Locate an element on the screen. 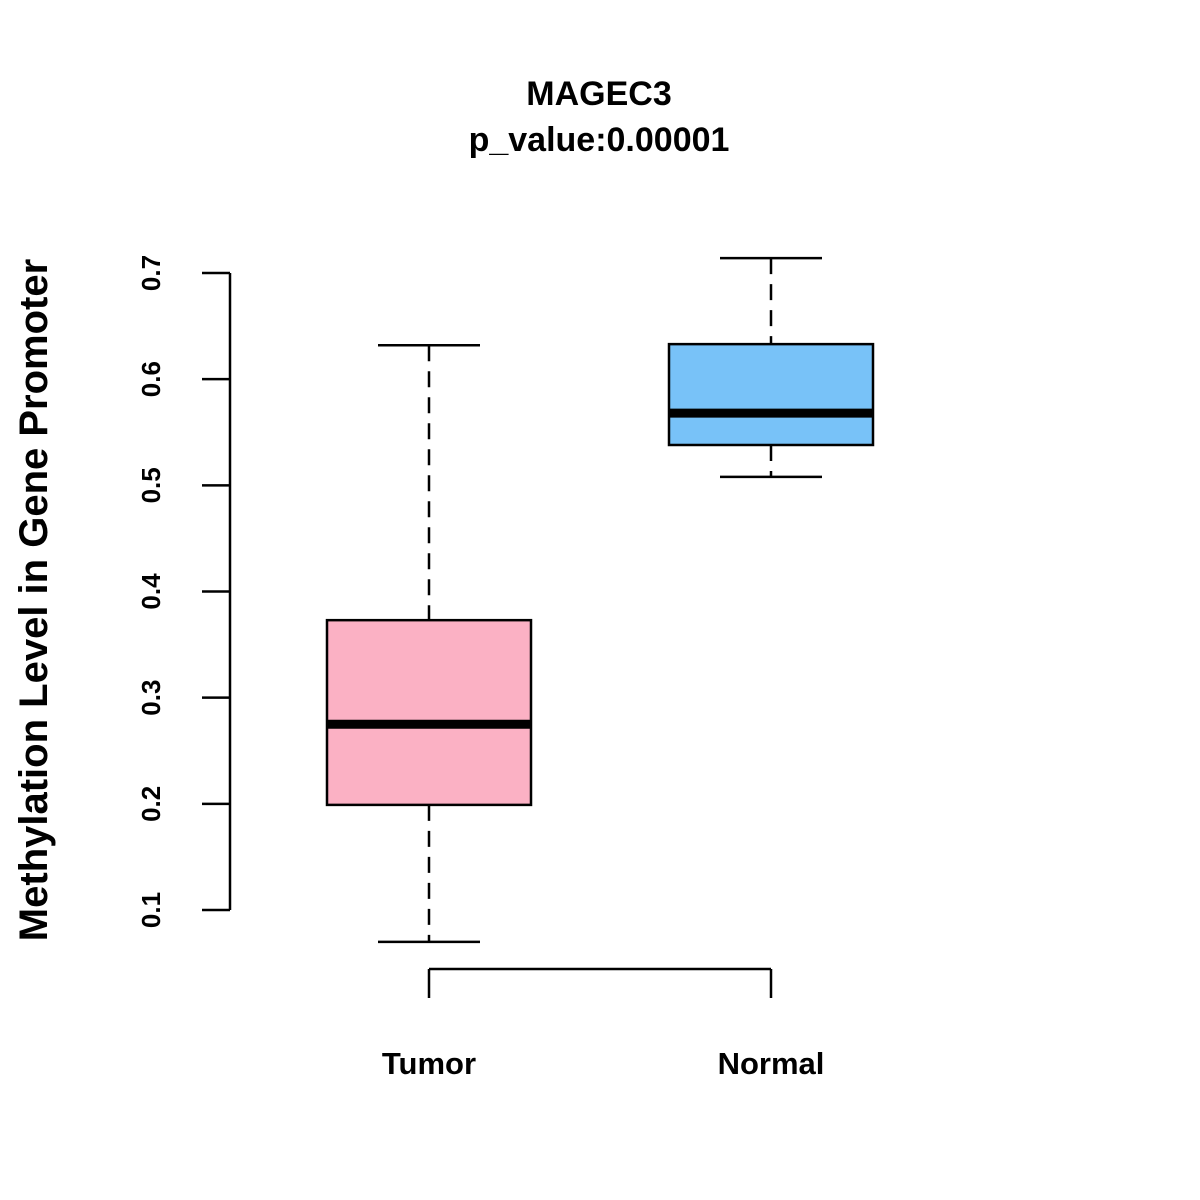  box-tumor is located at coordinates (429, 643).